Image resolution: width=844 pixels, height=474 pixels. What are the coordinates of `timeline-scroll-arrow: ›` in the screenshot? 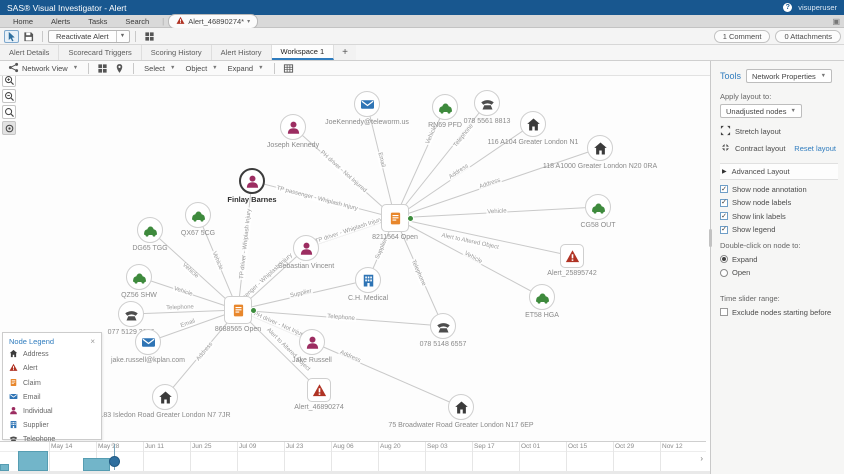 It's located at (701, 458).